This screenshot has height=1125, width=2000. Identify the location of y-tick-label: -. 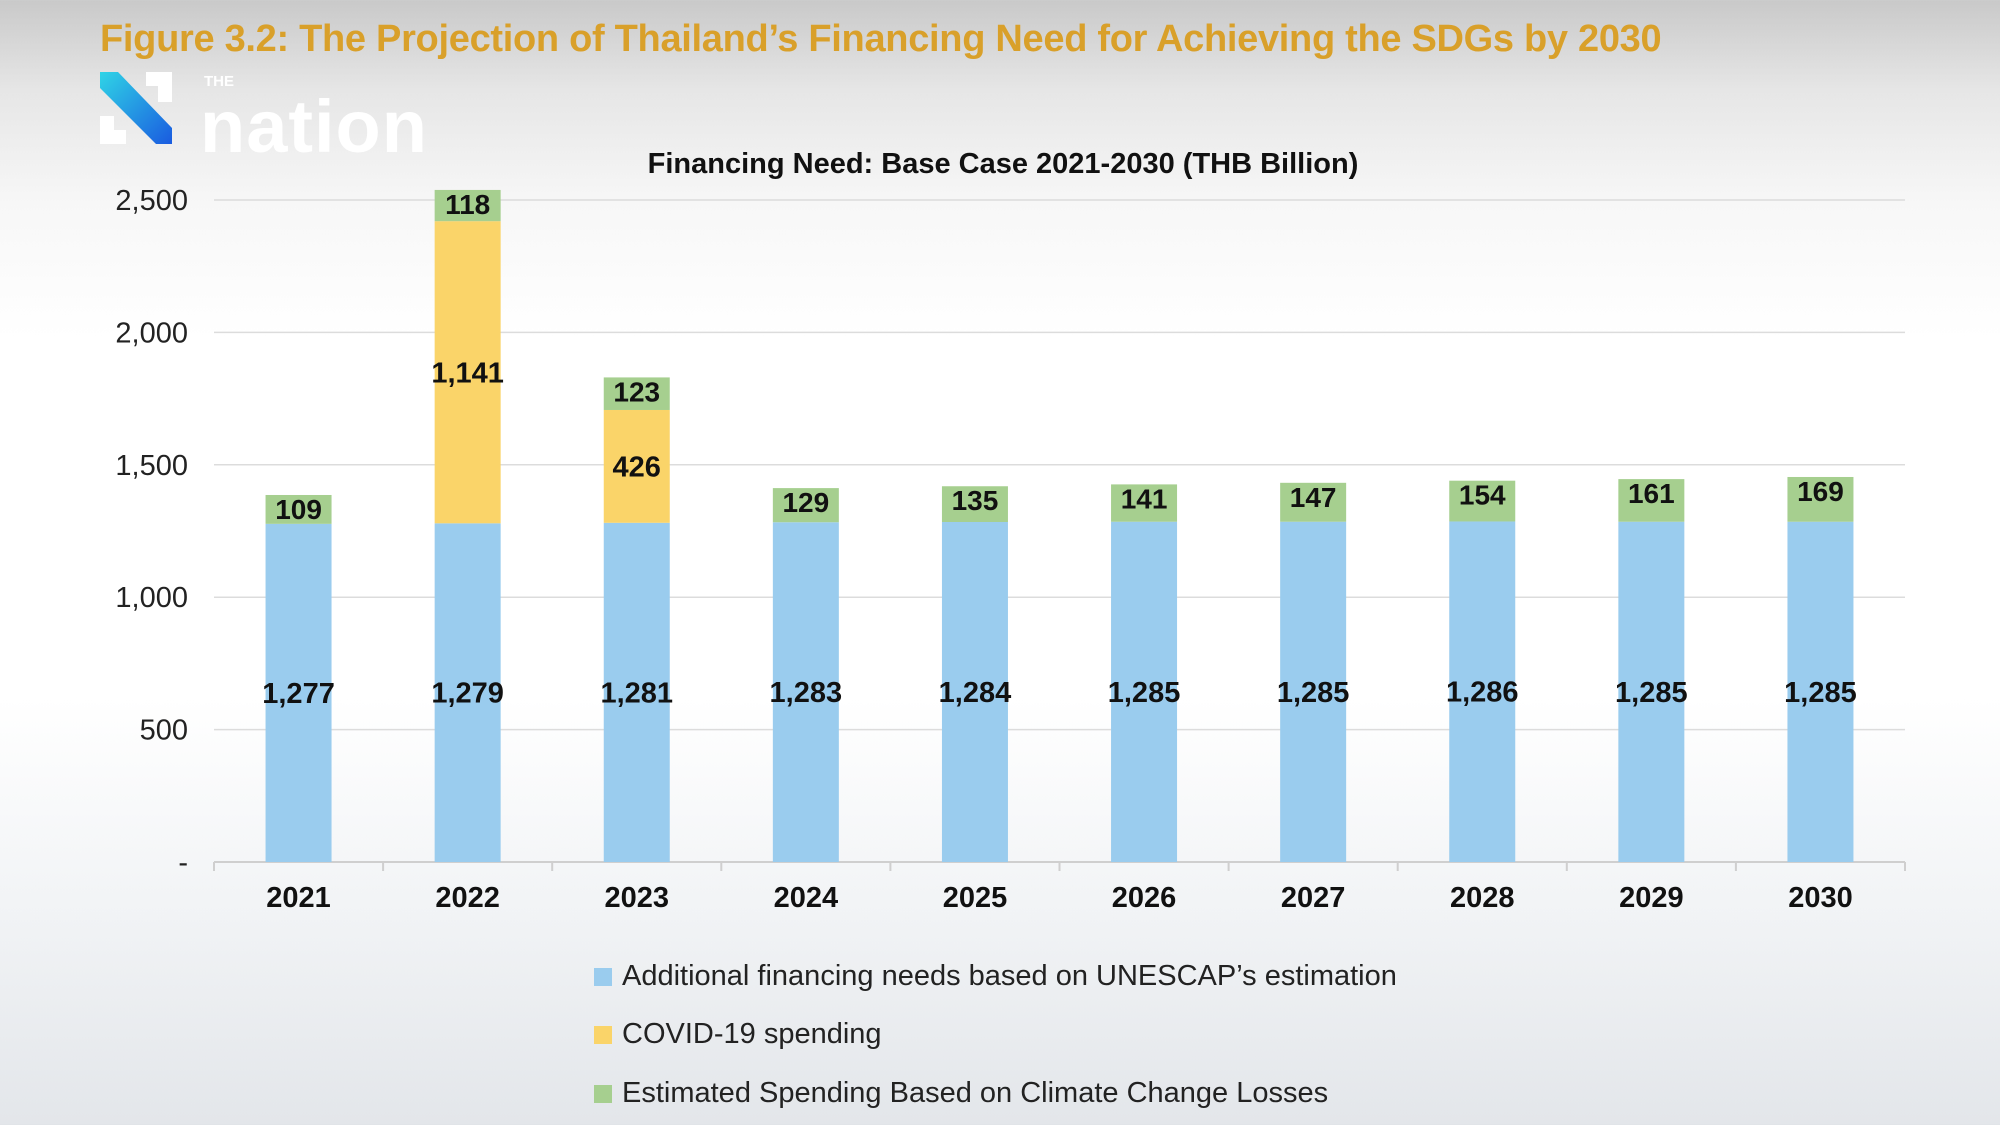
(183, 863).